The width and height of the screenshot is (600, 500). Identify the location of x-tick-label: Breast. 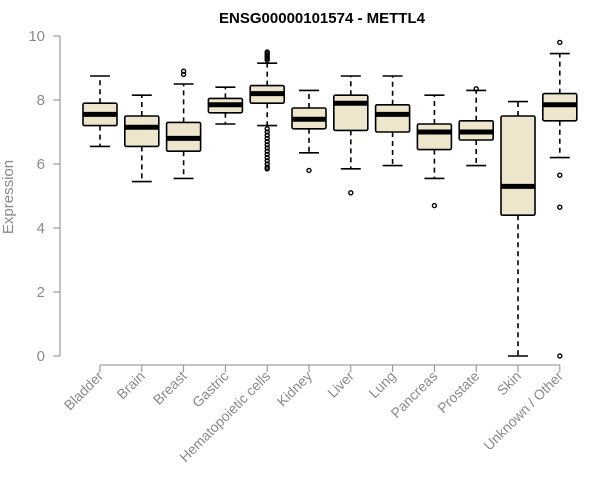
(170, 388).